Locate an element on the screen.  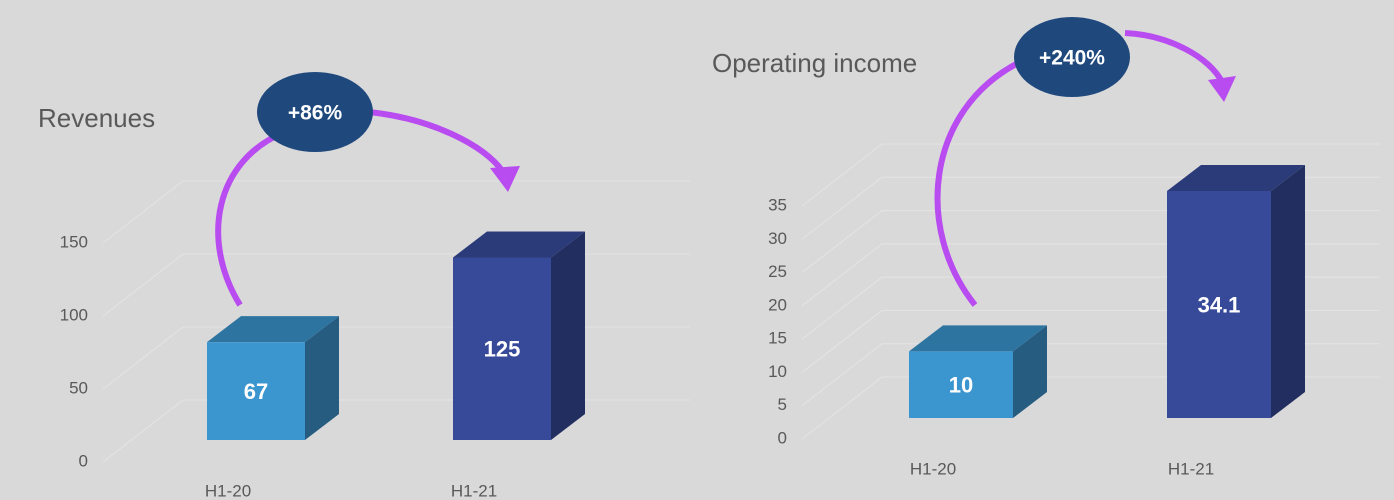
y-tick-label: 5 is located at coordinates (782, 404).